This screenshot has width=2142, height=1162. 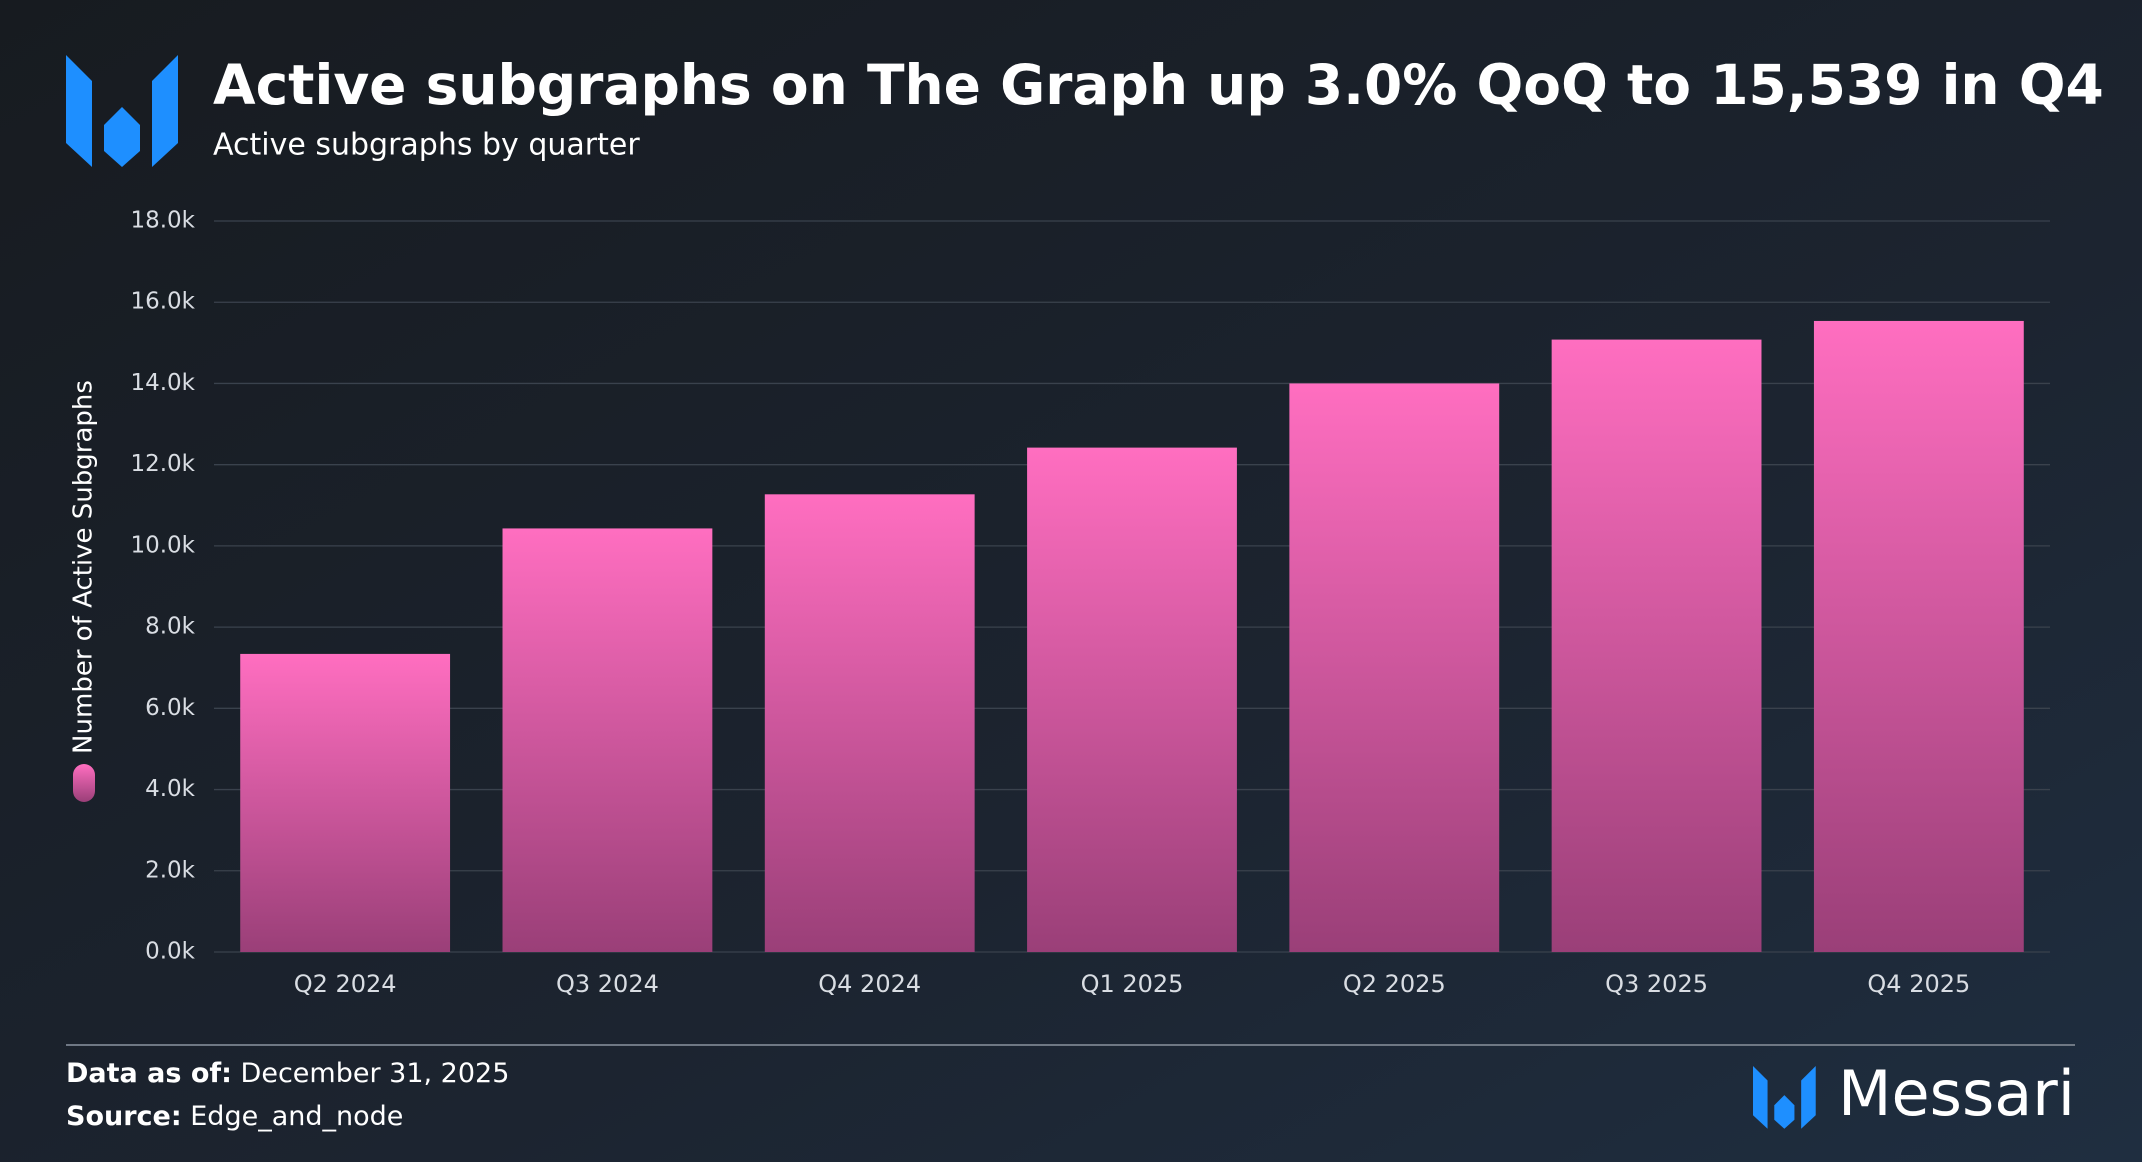 What do you see at coordinates (1956, 1093) in the screenshot?
I see `brand: Messari` at bounding box center [1956, 1093].